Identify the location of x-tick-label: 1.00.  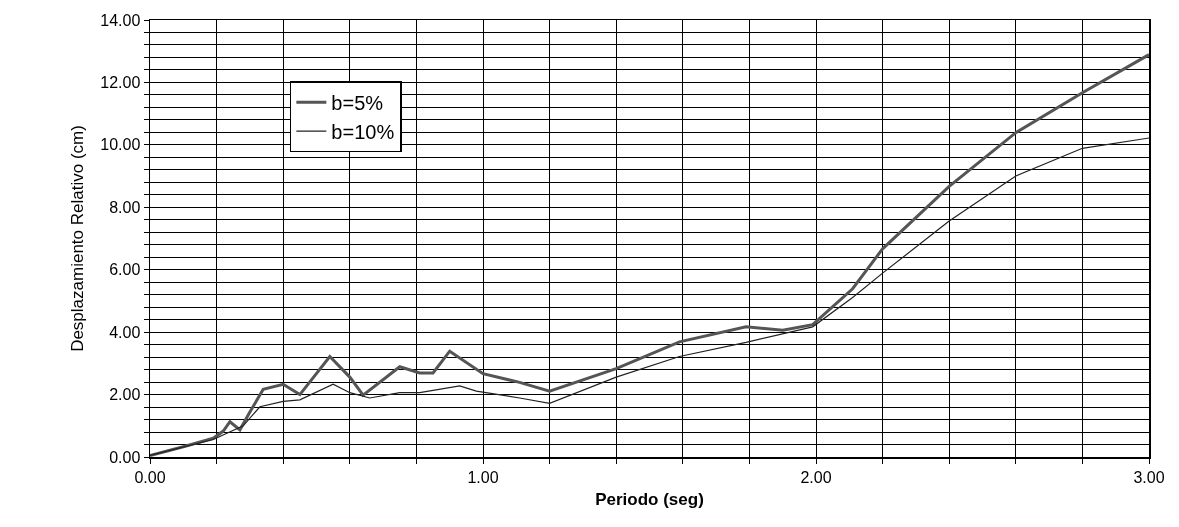
(483, 477).